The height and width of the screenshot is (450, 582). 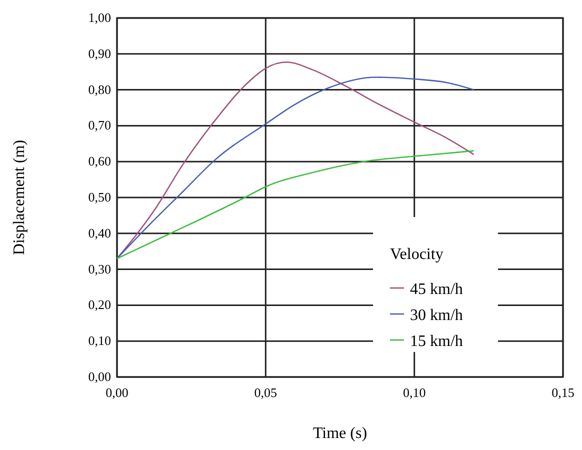 What do you see at coordinates (117, 392) in the screenshot?
I see `x-tick-label: 0,00` at bounding box center [117, 392].